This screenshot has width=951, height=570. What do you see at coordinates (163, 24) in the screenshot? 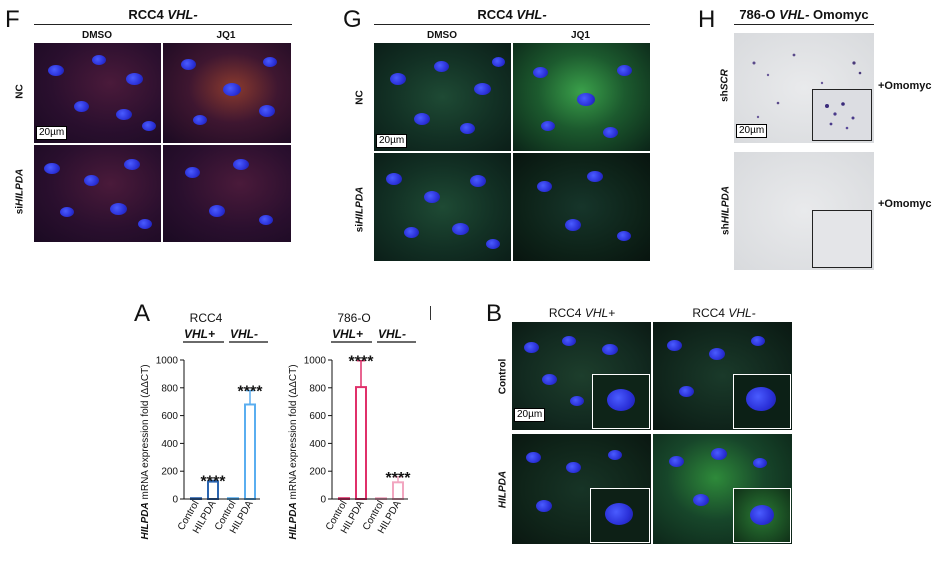
I see `panel-f-title-rule` at bounding box center [163, 24].